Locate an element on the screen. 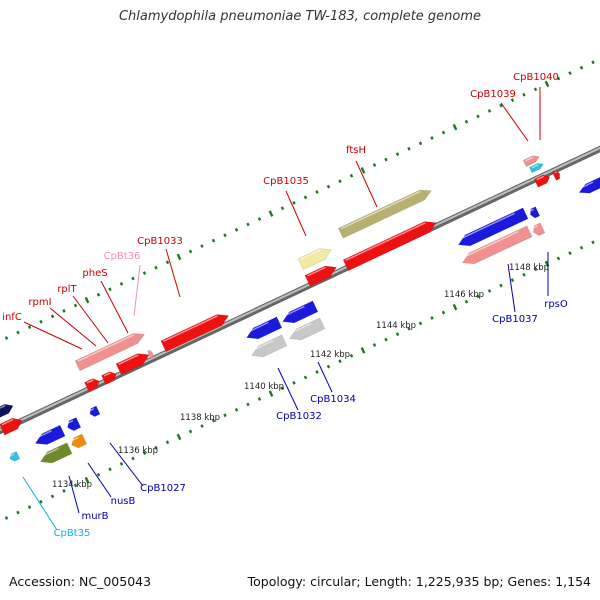  gene-cpbt36-body is located at coordinates (150, 354).